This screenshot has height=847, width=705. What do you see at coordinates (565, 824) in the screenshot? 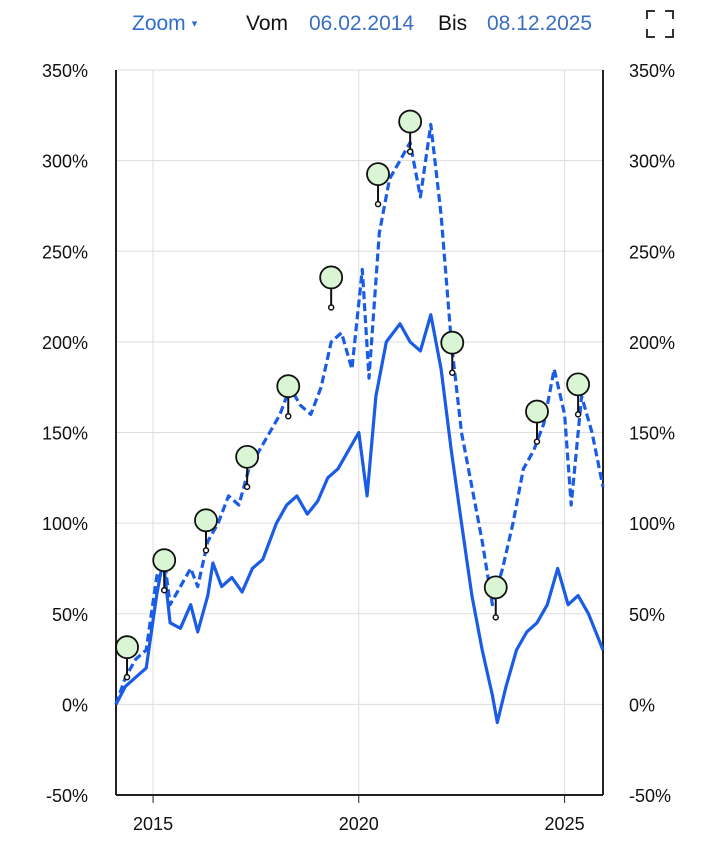
I see `x-tick-label: 2025` at bounding box center [565, 824].